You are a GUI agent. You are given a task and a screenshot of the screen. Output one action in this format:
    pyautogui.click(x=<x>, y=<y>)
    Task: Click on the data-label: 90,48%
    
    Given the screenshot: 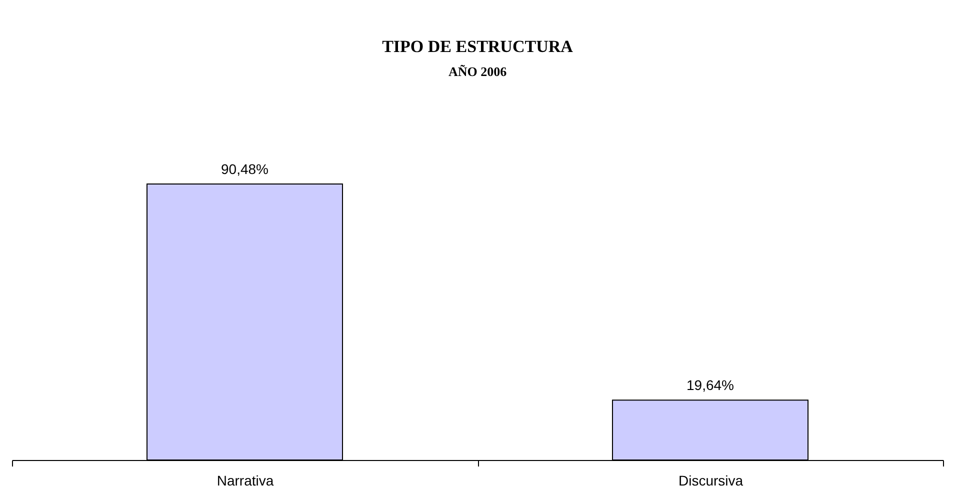 What is the action you would take?
    pyautogui.click(x=244, y=169)
    